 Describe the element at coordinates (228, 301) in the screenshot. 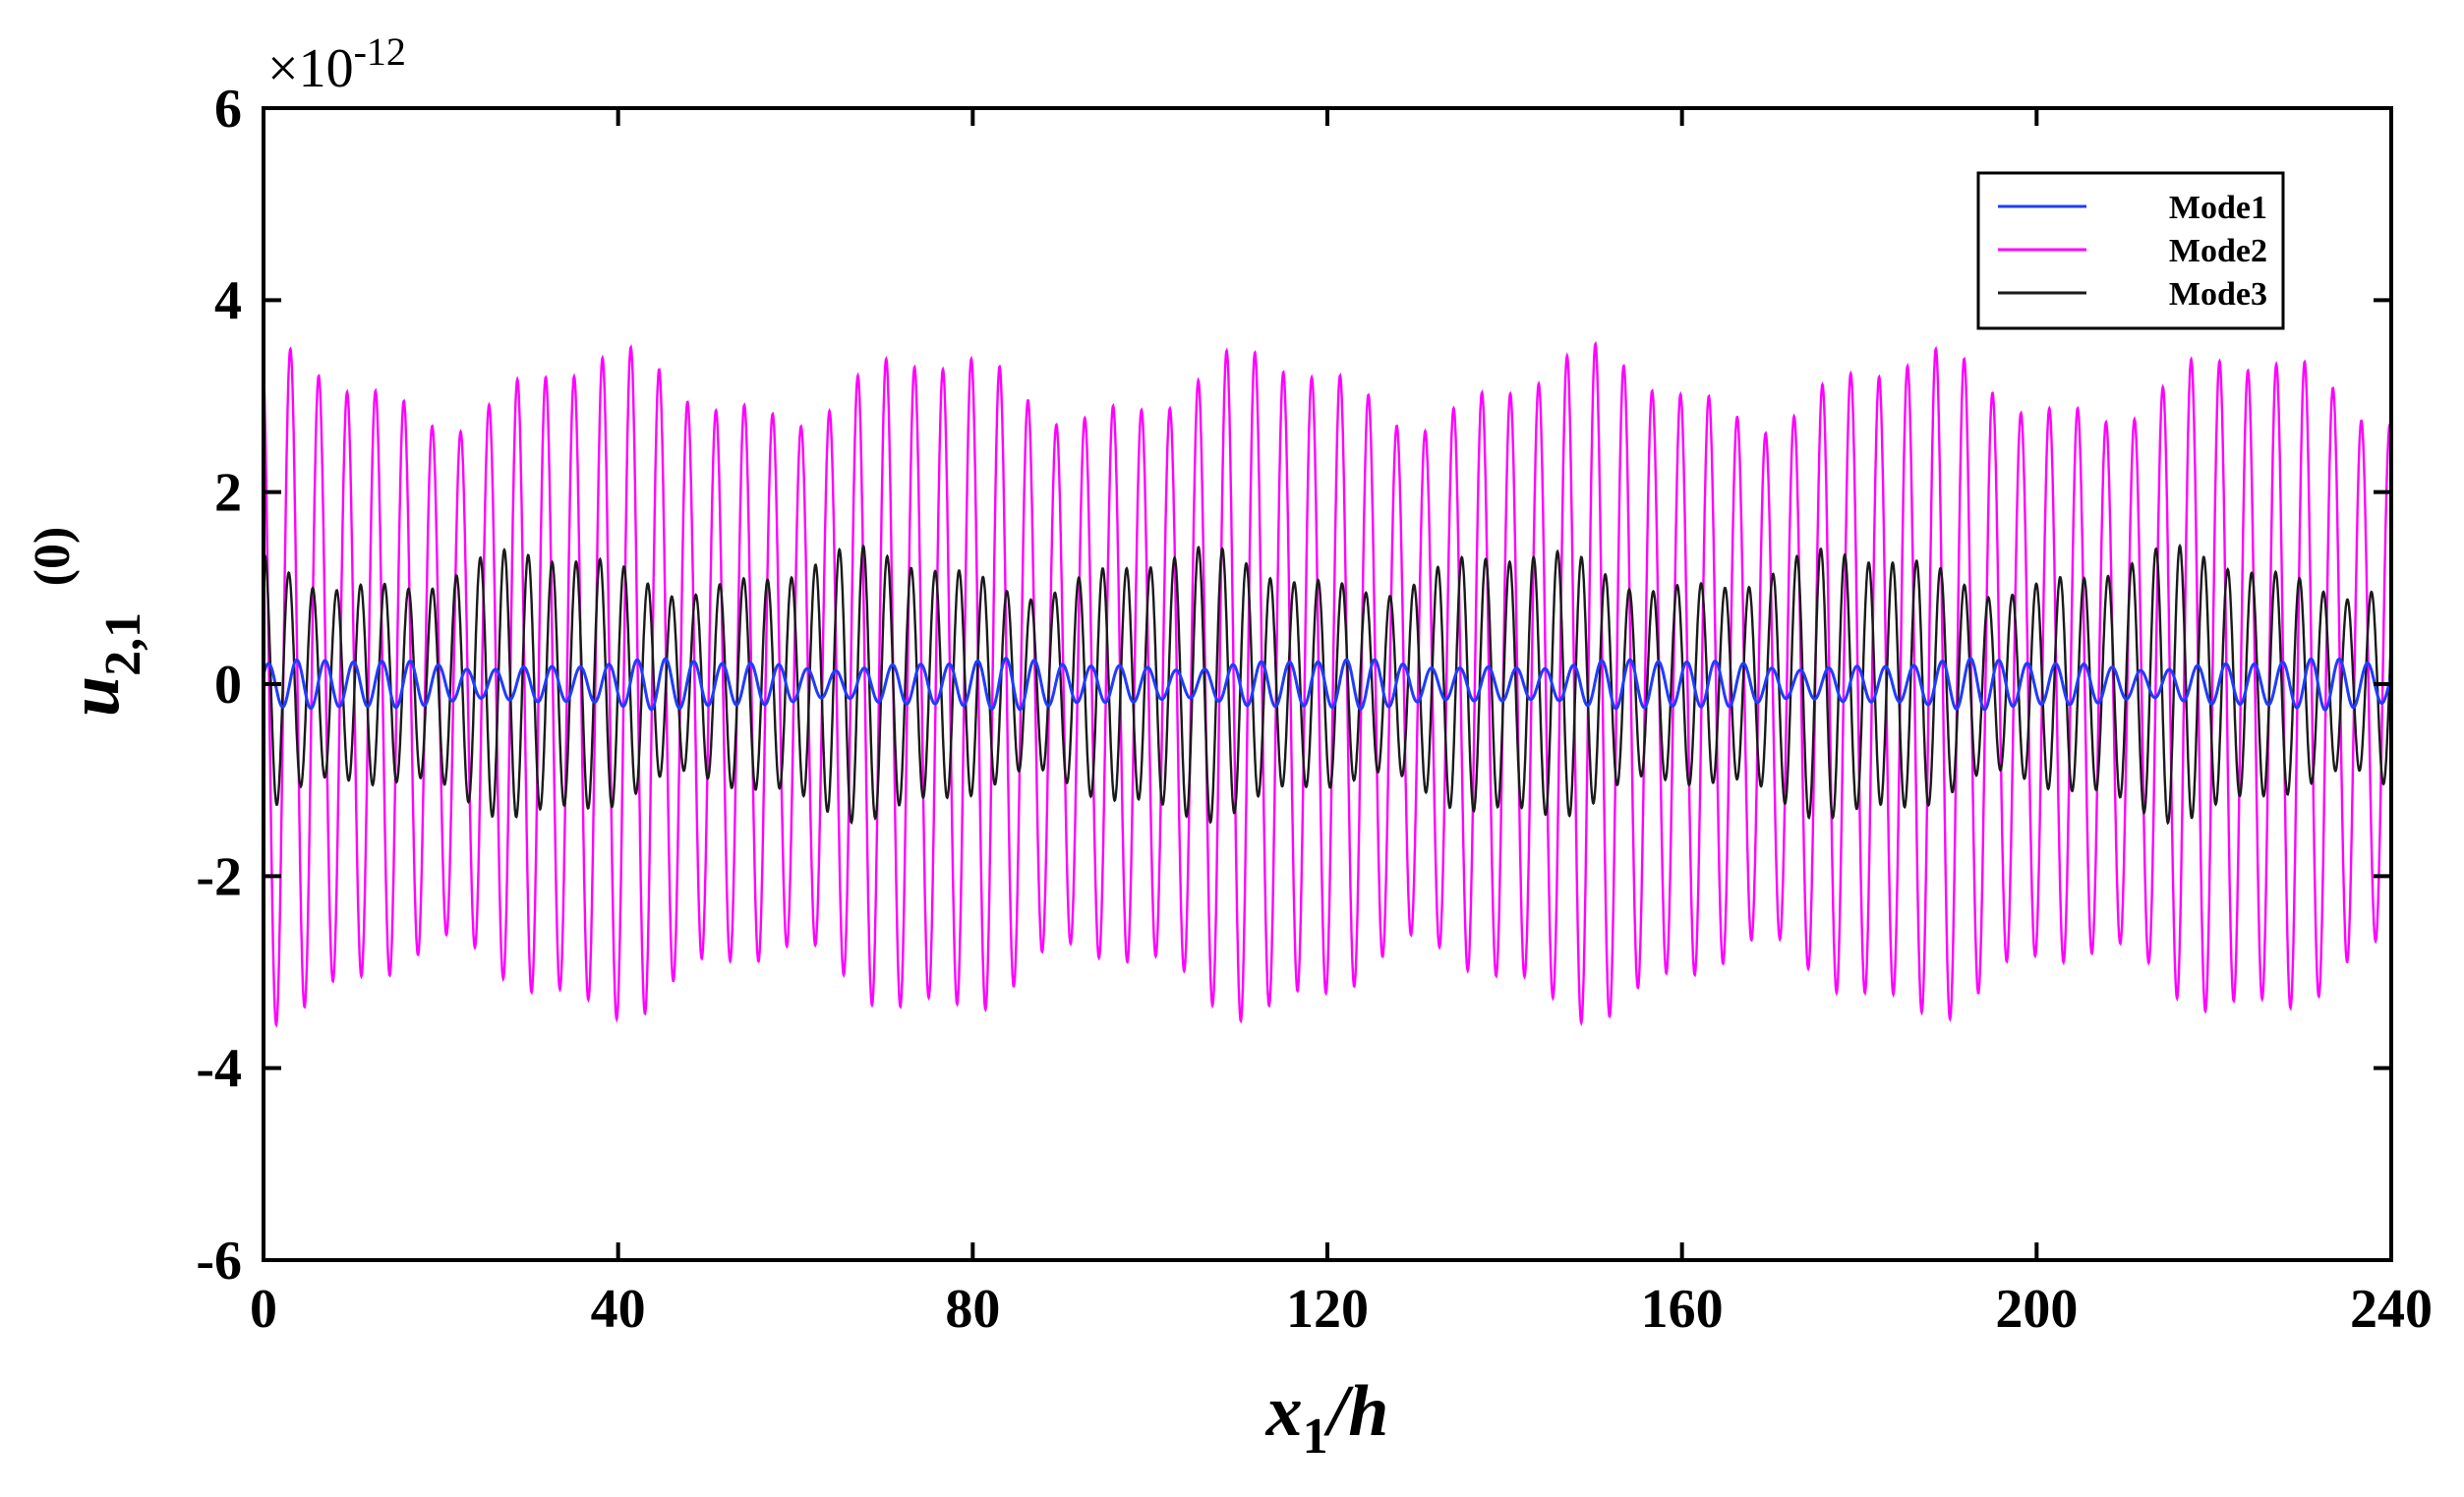

I see `y-tick-label-4: 4` at that location.